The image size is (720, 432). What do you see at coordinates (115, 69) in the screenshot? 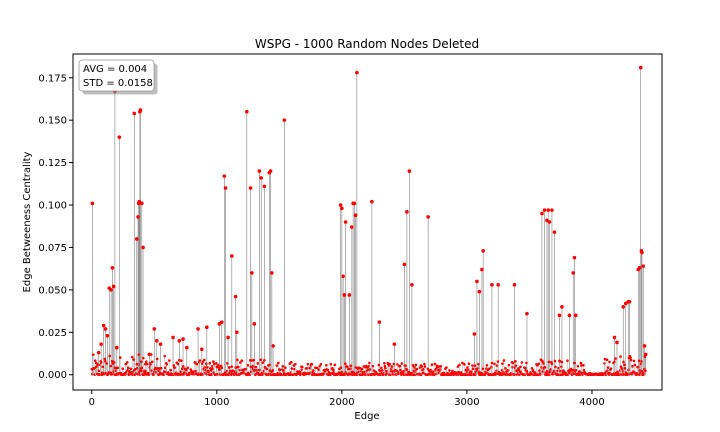
I see `avg-text: AVG = 0.004` at bounding box center [115, 69].